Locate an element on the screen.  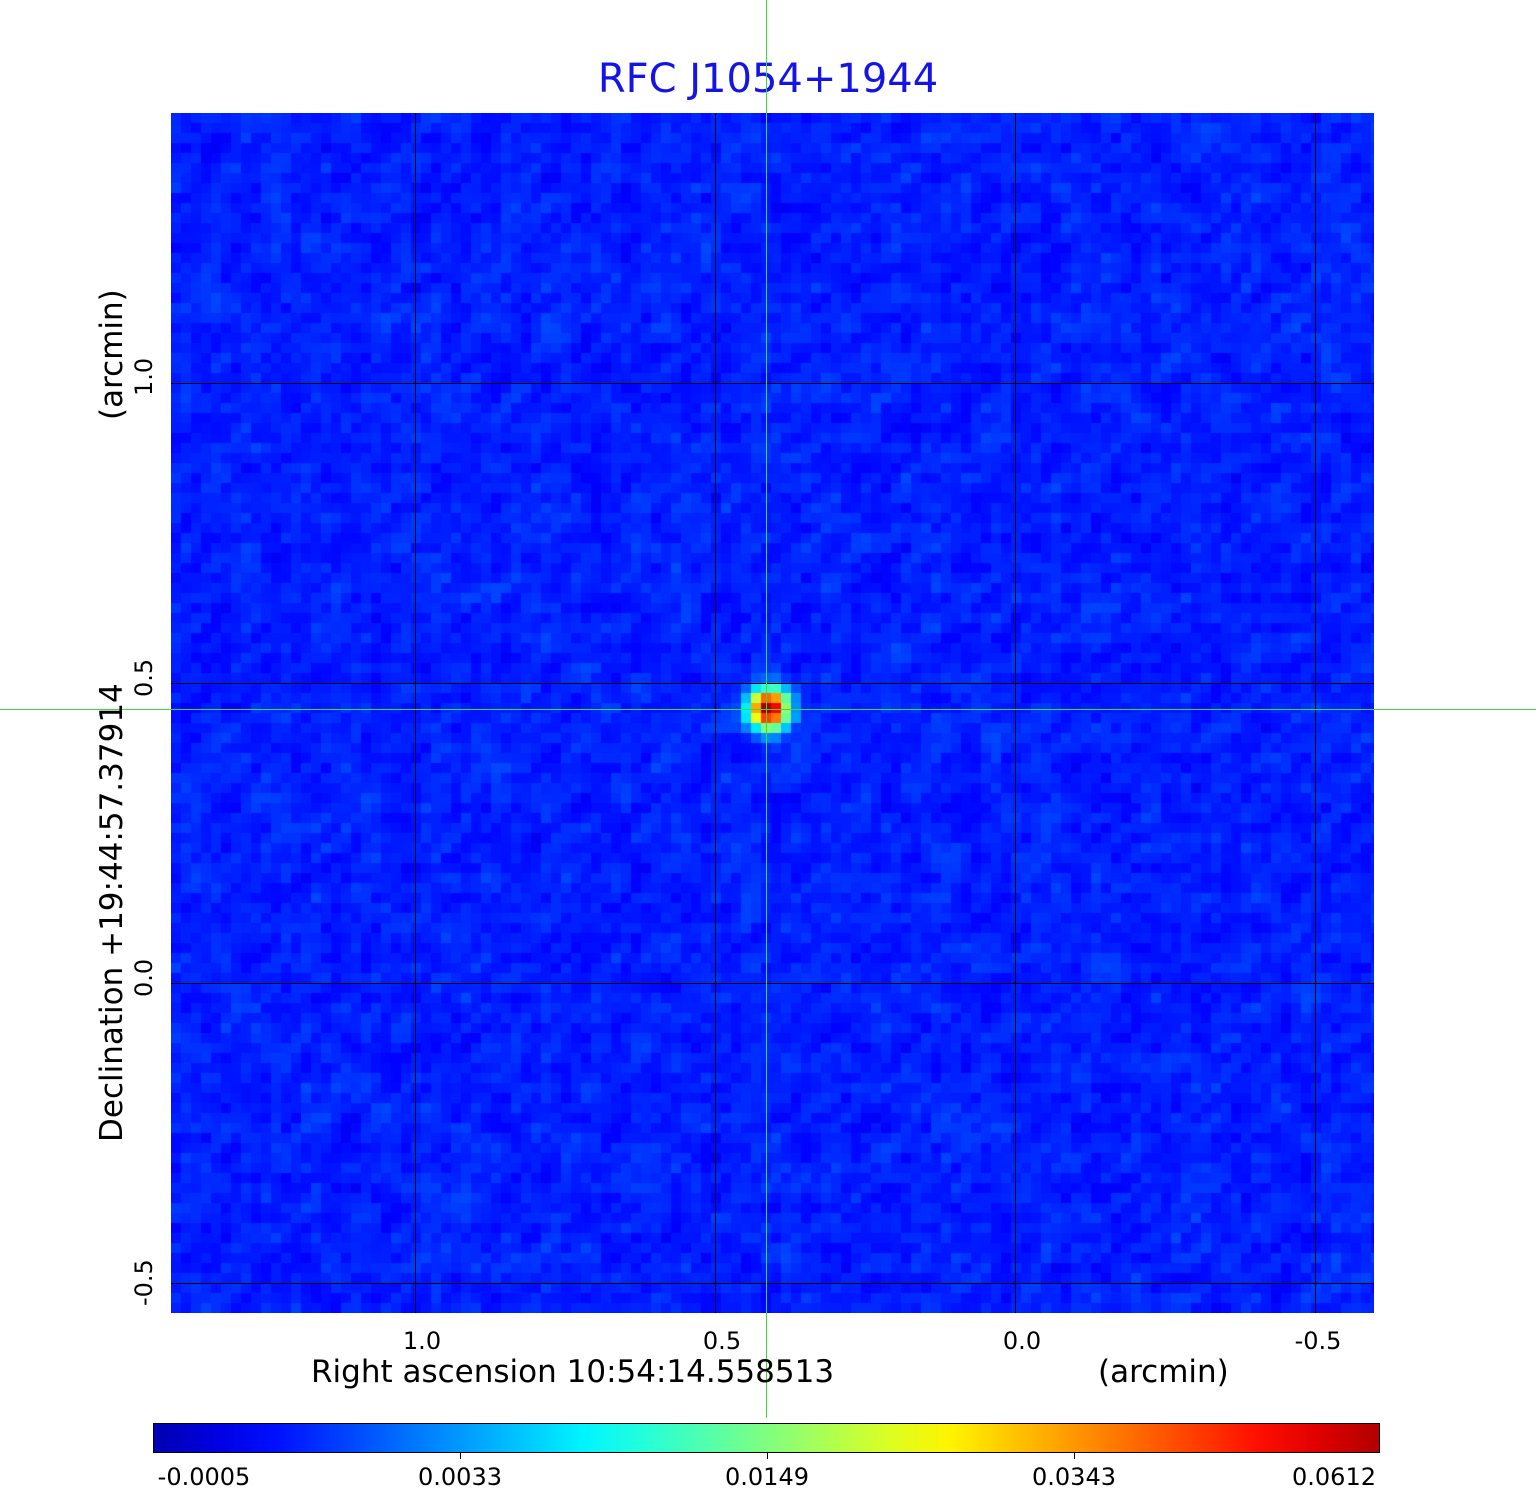
y-axis-unit: (arcmin) is located at coordinates (112, 354).